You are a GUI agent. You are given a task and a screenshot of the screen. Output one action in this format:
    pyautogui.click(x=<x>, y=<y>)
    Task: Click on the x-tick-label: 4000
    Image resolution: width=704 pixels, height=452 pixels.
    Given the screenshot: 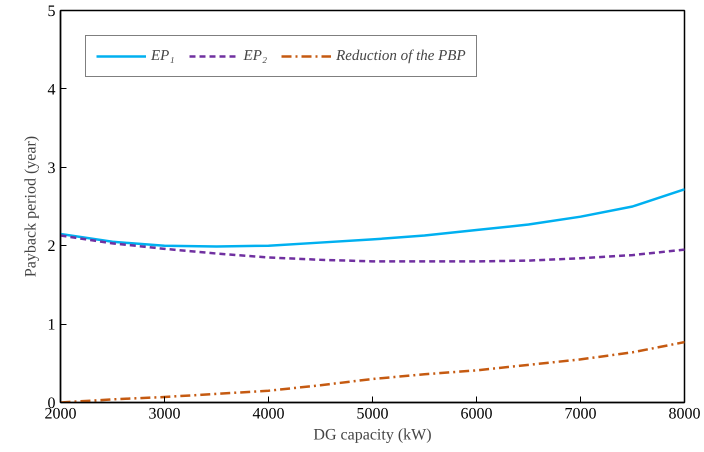 What is the action you would take?
    pyautogui.click(x=268, y=414)
    